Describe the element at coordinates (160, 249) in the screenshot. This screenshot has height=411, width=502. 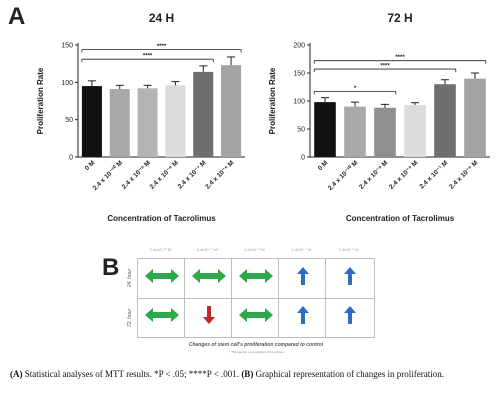
I see `column-header: 2.4x10⁻¹⁰ M` at that location.